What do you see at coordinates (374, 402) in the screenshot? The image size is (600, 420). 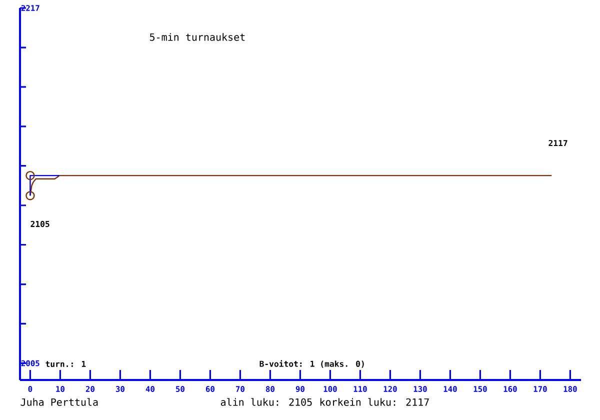 I see `text: korkein luku: 2117` at bounding box center [374, 402].